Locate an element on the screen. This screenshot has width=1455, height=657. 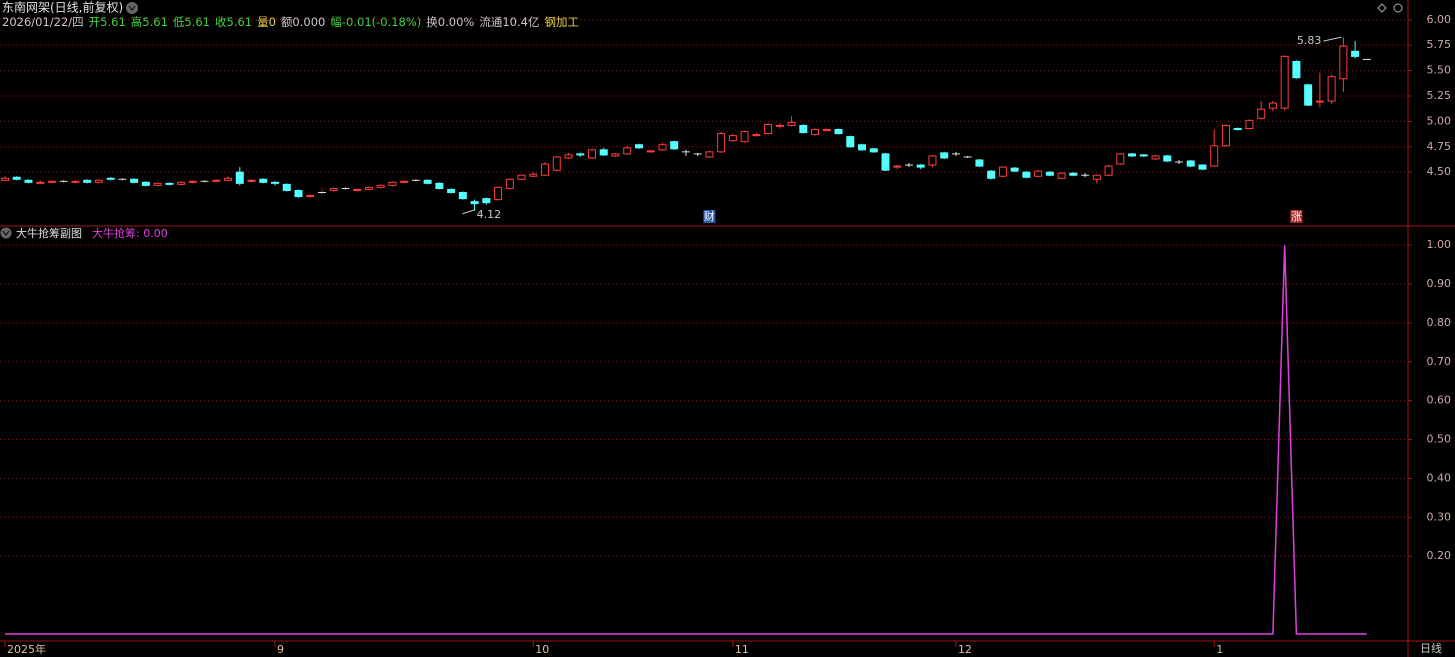
panel-chevron is located at coordinates (6, 233).